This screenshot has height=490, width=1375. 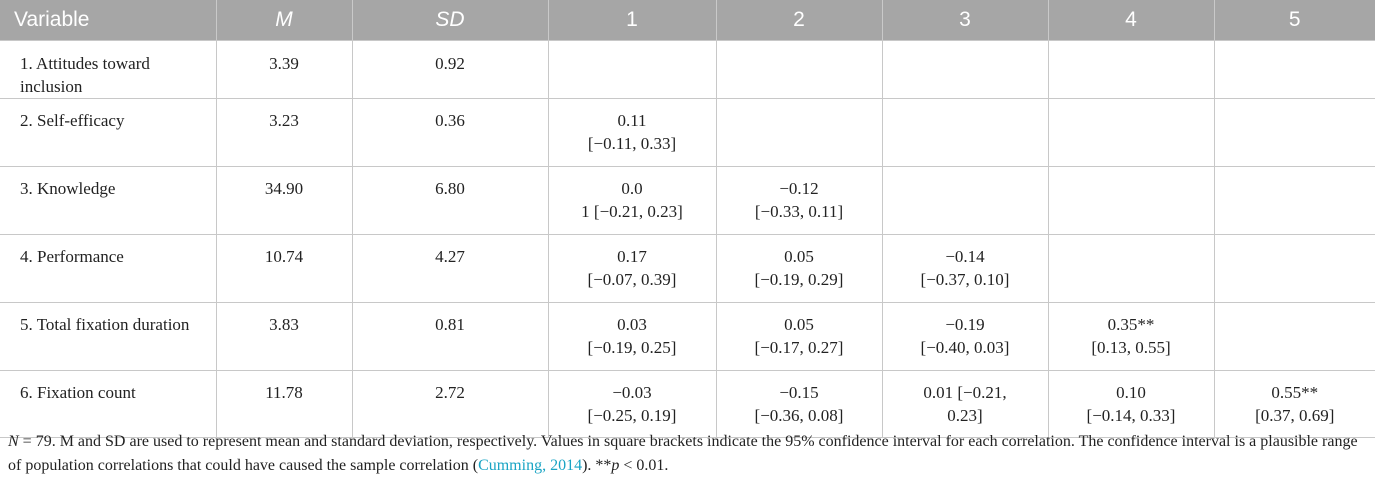 I want to click on correlation-cell: −0.14 [−0.37, 0.10], so click(x=965, y=268).